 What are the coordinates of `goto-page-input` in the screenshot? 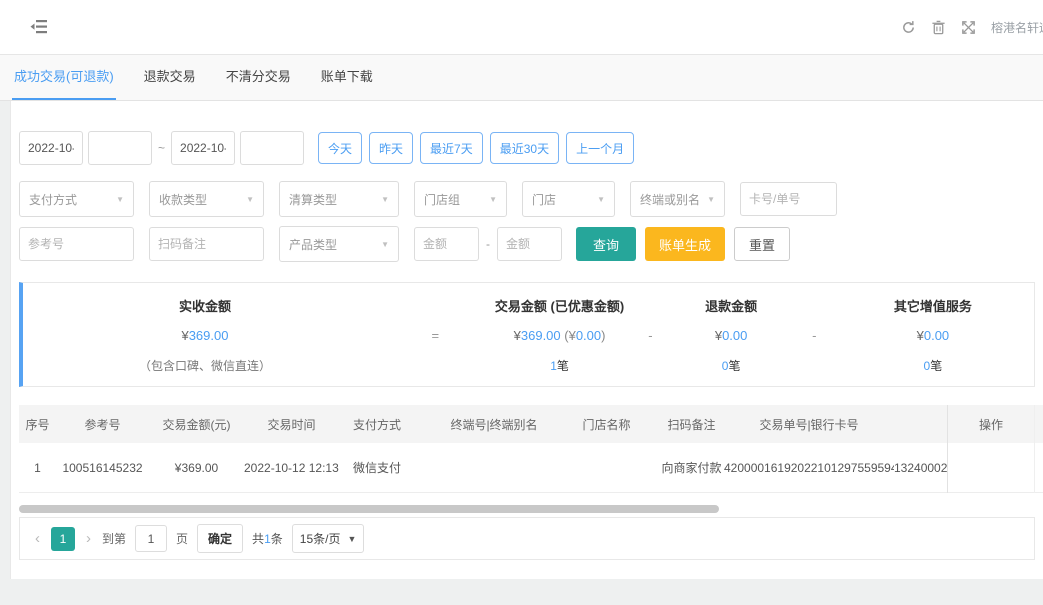 It's located at (151, 538).